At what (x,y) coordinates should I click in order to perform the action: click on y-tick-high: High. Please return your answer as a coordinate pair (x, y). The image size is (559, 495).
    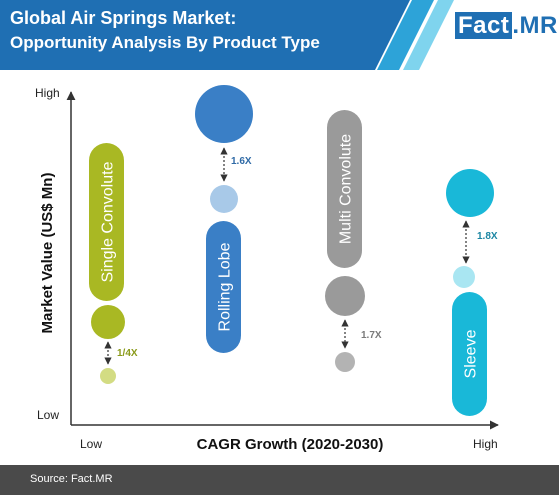
    Looking at the image, I should click on (47, 93).